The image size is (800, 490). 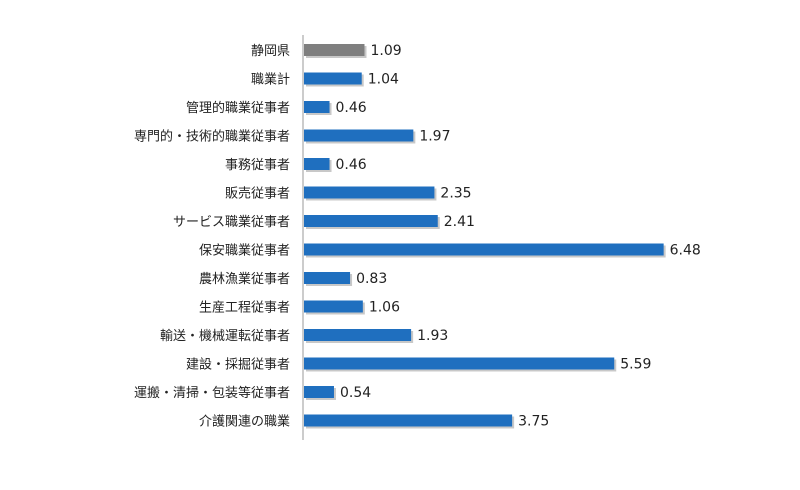 I want to click on value-label: 1.09, so click(x=385, y=51).